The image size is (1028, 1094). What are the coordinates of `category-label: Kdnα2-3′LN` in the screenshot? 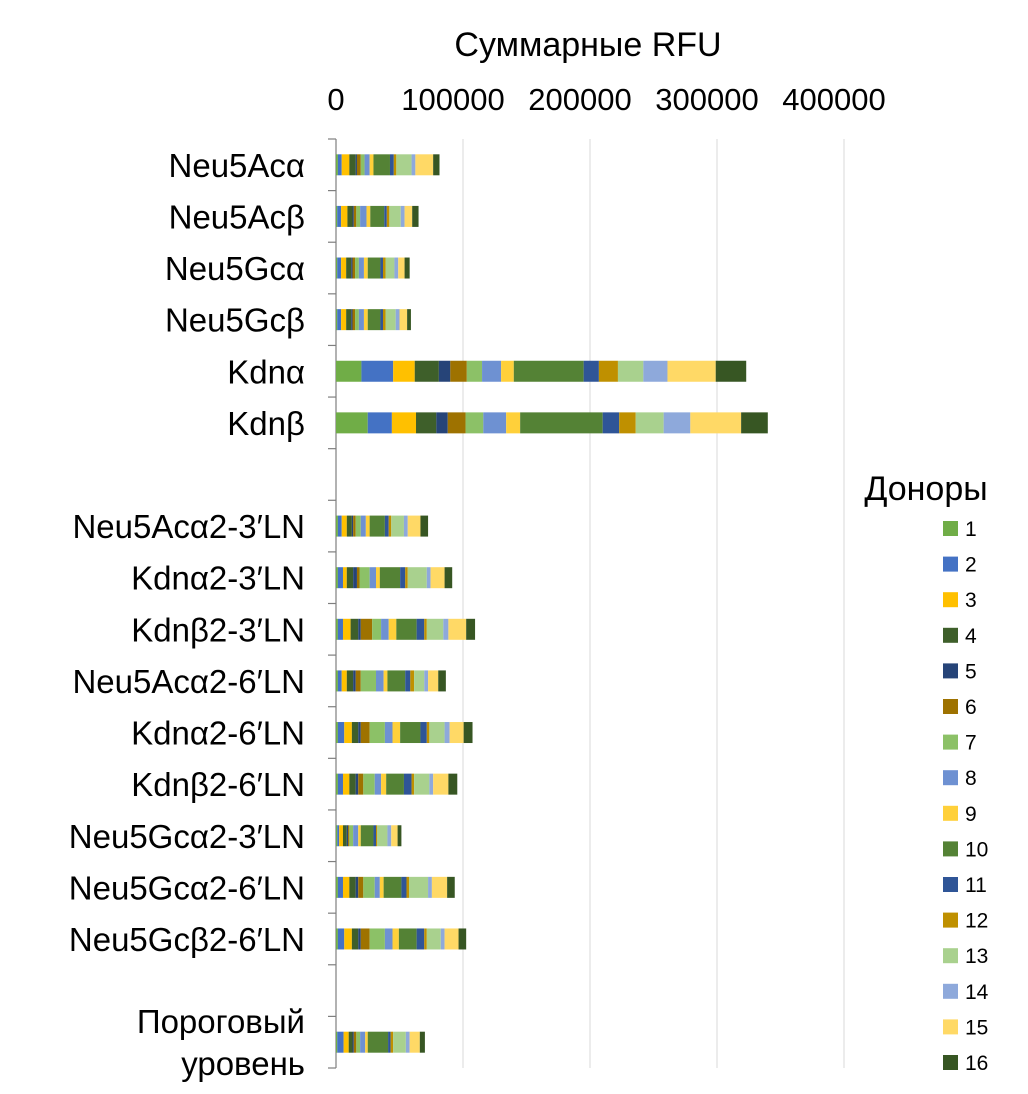 It's located at (218, 578).